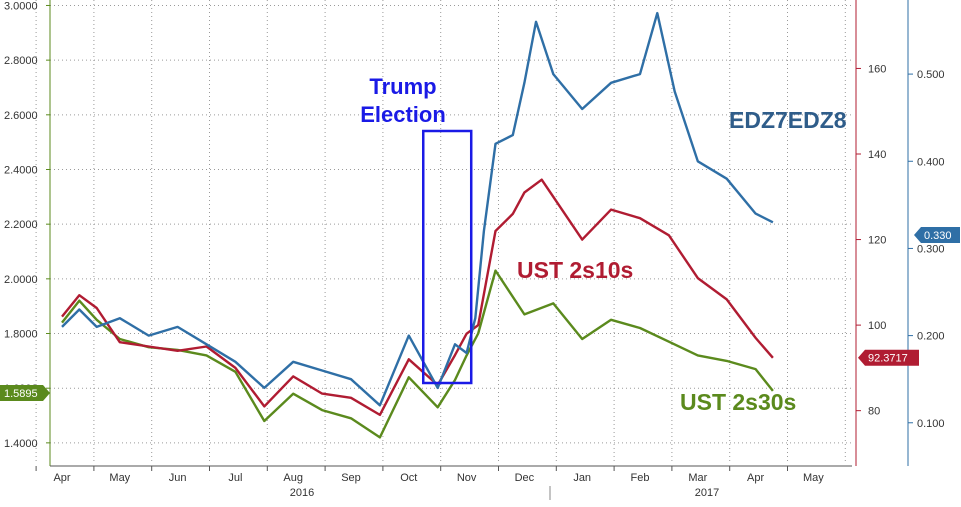  What do you see at coordinates (402, 86) in the screenshot?
I see `trump-annotation: Trump` at bounding box center [402, 86].